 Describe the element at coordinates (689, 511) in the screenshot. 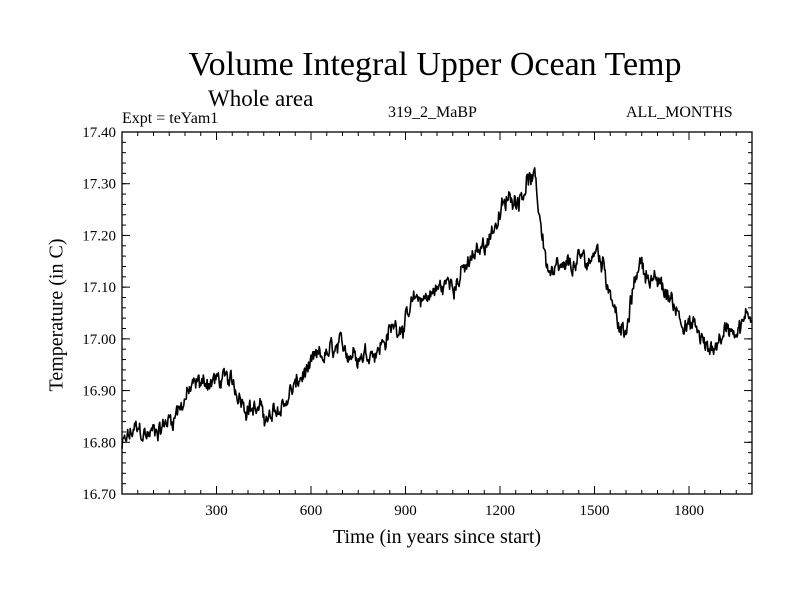

I see `x-tick-label: 1800` at that location.